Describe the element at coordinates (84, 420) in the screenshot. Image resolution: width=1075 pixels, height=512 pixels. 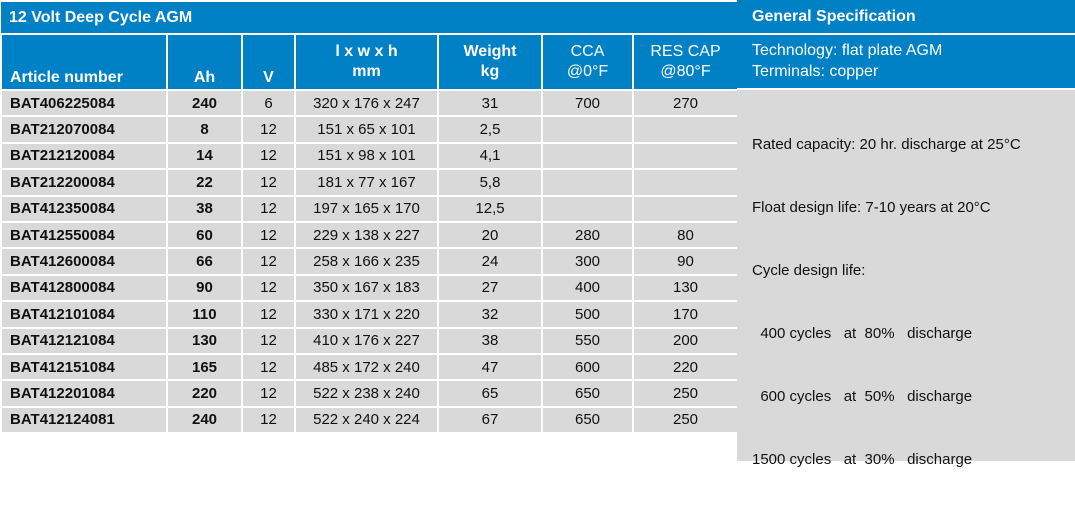
I see `cell-article-number: BAT412124081` at that location.